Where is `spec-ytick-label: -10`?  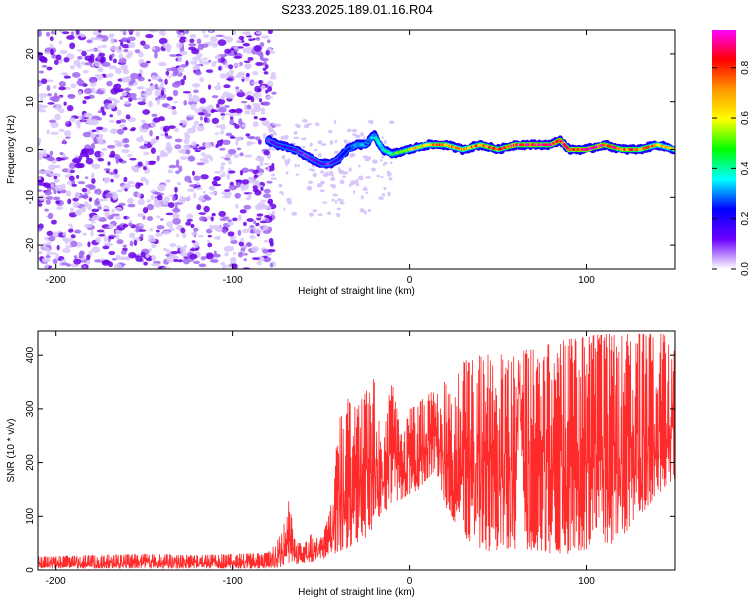
spec-ytick-label: -10 is located at coordinates (30, 197).